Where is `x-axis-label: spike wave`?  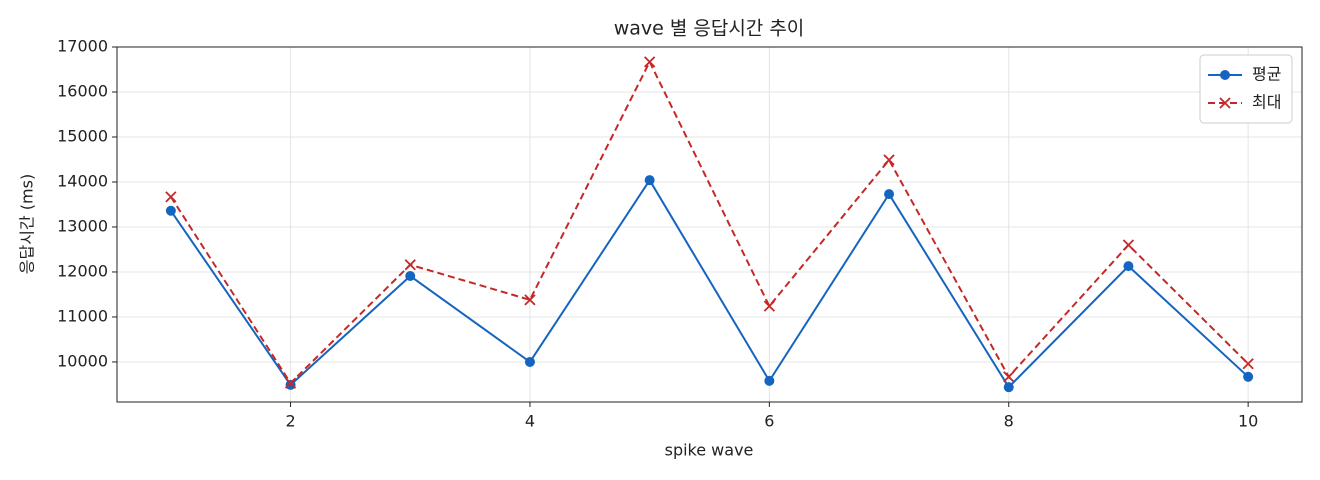
x-axis-label: spike wave is located at coordinates (709, 450).